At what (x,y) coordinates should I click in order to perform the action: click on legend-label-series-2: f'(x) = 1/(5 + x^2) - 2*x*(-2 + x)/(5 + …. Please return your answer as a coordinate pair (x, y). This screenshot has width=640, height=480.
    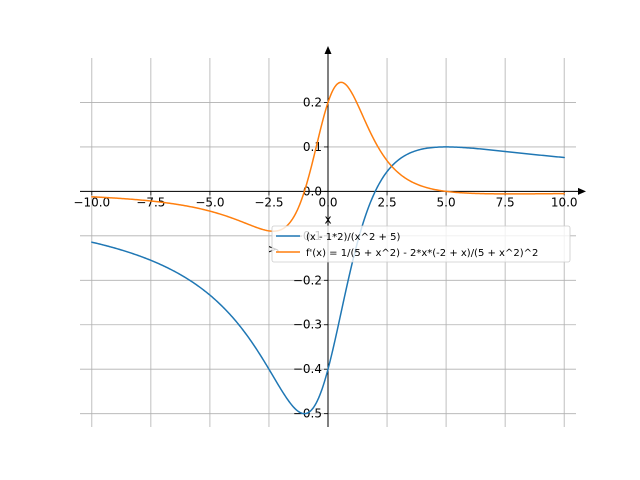
    Looking at the image, I should click on (422, 253).